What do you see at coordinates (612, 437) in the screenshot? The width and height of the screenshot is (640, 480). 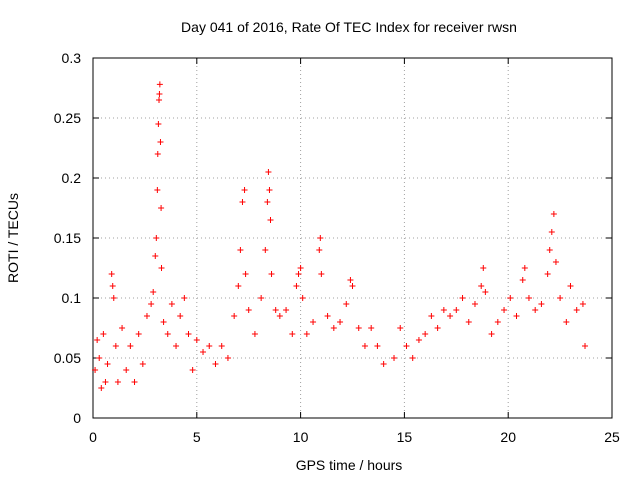 I see `x-tick-label: 25` at bounding box center [612, 437].